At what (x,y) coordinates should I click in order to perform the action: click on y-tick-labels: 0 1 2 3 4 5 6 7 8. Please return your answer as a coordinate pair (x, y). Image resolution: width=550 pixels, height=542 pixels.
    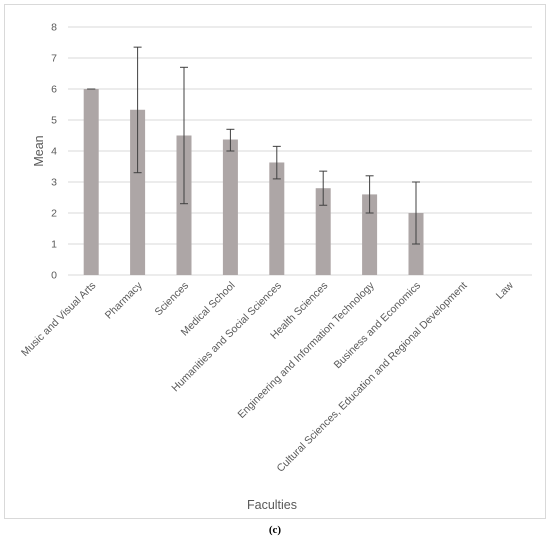
    Looking at the image, I should click on (54, 152).